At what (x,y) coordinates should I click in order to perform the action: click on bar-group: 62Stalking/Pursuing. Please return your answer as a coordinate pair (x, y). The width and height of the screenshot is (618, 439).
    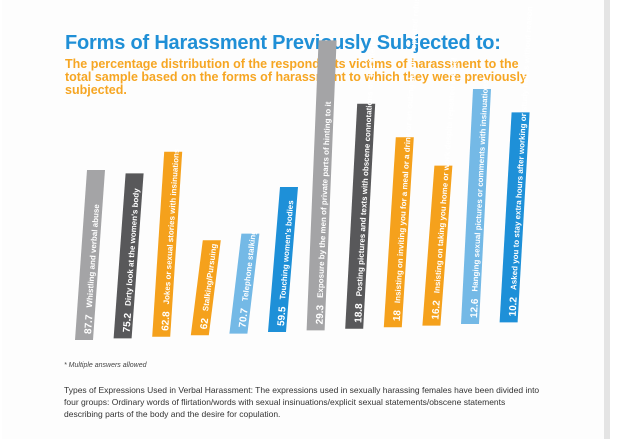
    Looking at the image, I should click on (205, 288).